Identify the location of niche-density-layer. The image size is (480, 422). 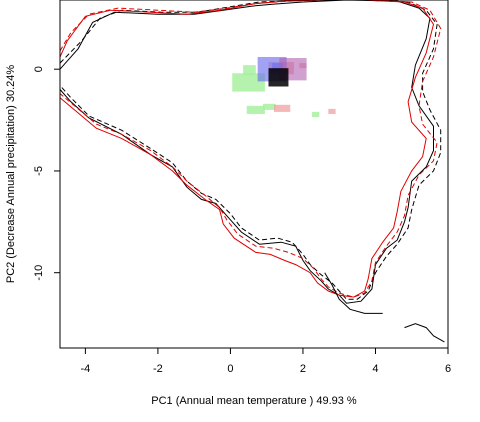
(284, 87).